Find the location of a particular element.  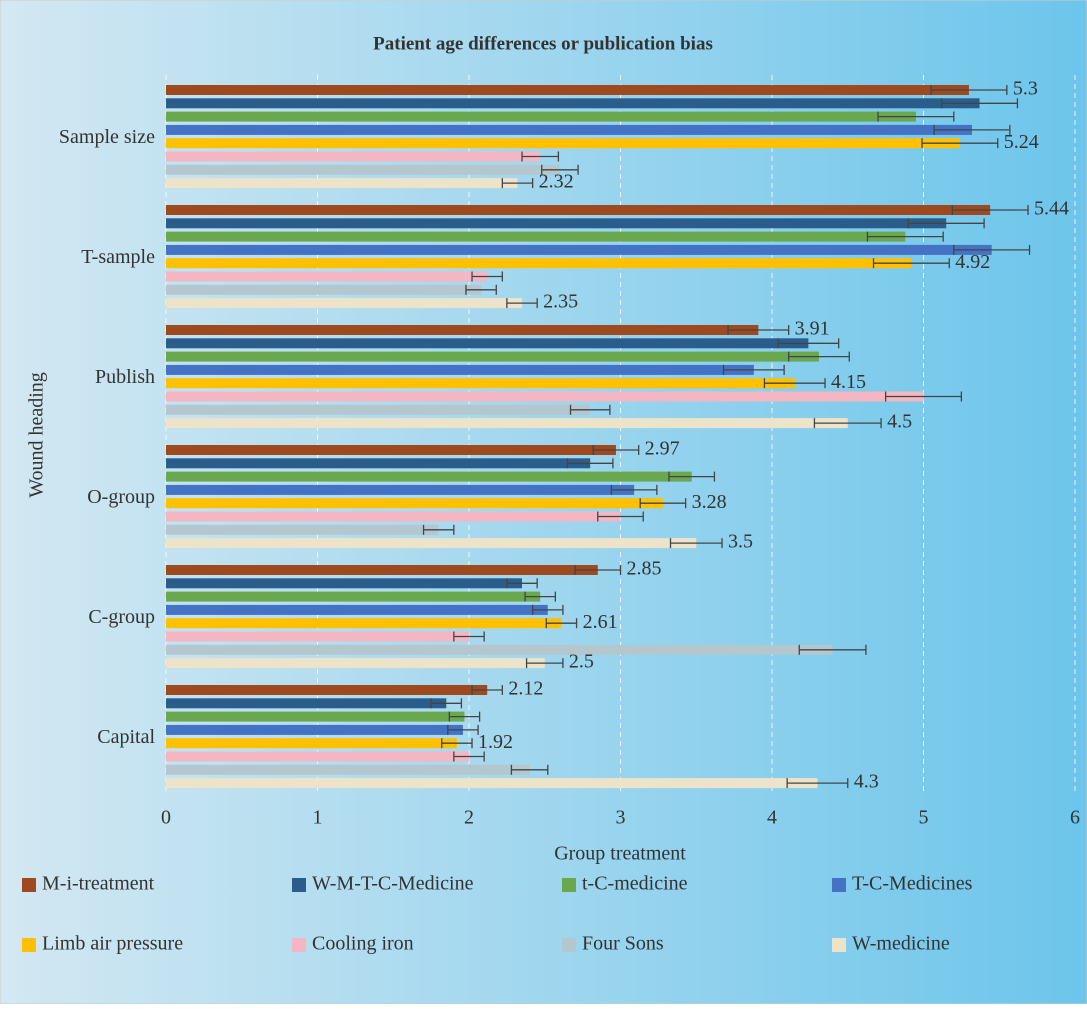

x-tick-label: 2 is located at coordinates (469, 818).